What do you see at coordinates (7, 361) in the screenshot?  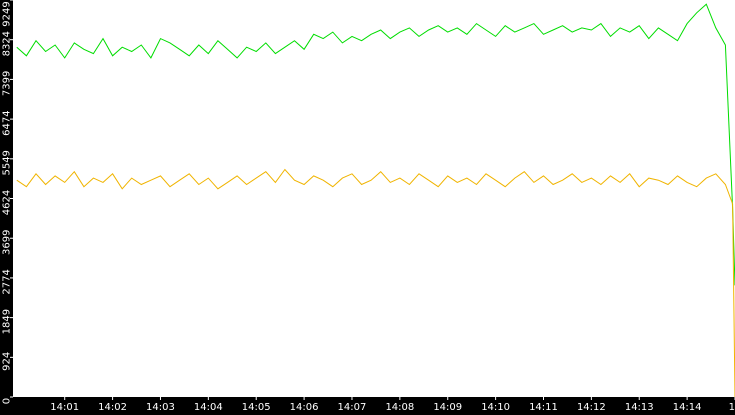 I see `y-tick-label: 924` at bounding box center [7, 361].